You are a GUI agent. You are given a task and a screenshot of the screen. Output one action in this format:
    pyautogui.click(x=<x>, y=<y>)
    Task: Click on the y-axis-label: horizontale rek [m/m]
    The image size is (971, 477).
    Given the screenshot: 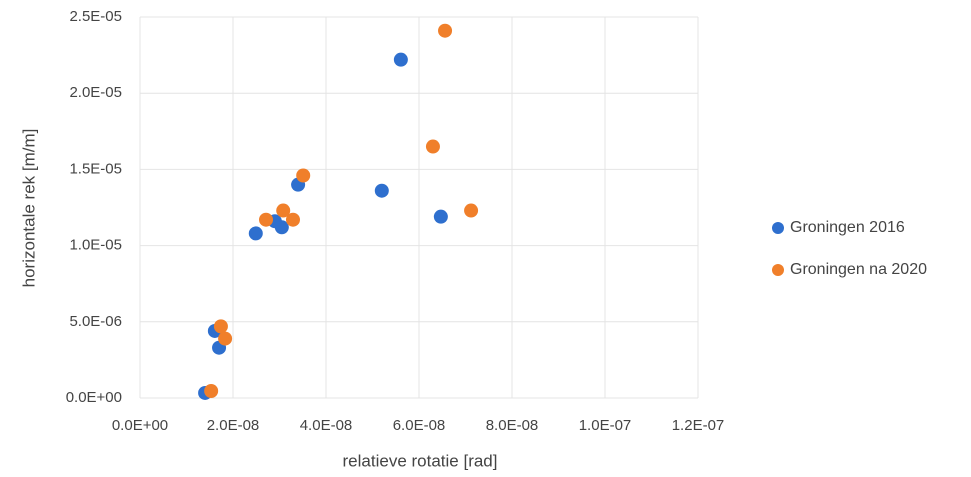 What is the action you would take?
    pyautogui.click(x=28, y=208)
    